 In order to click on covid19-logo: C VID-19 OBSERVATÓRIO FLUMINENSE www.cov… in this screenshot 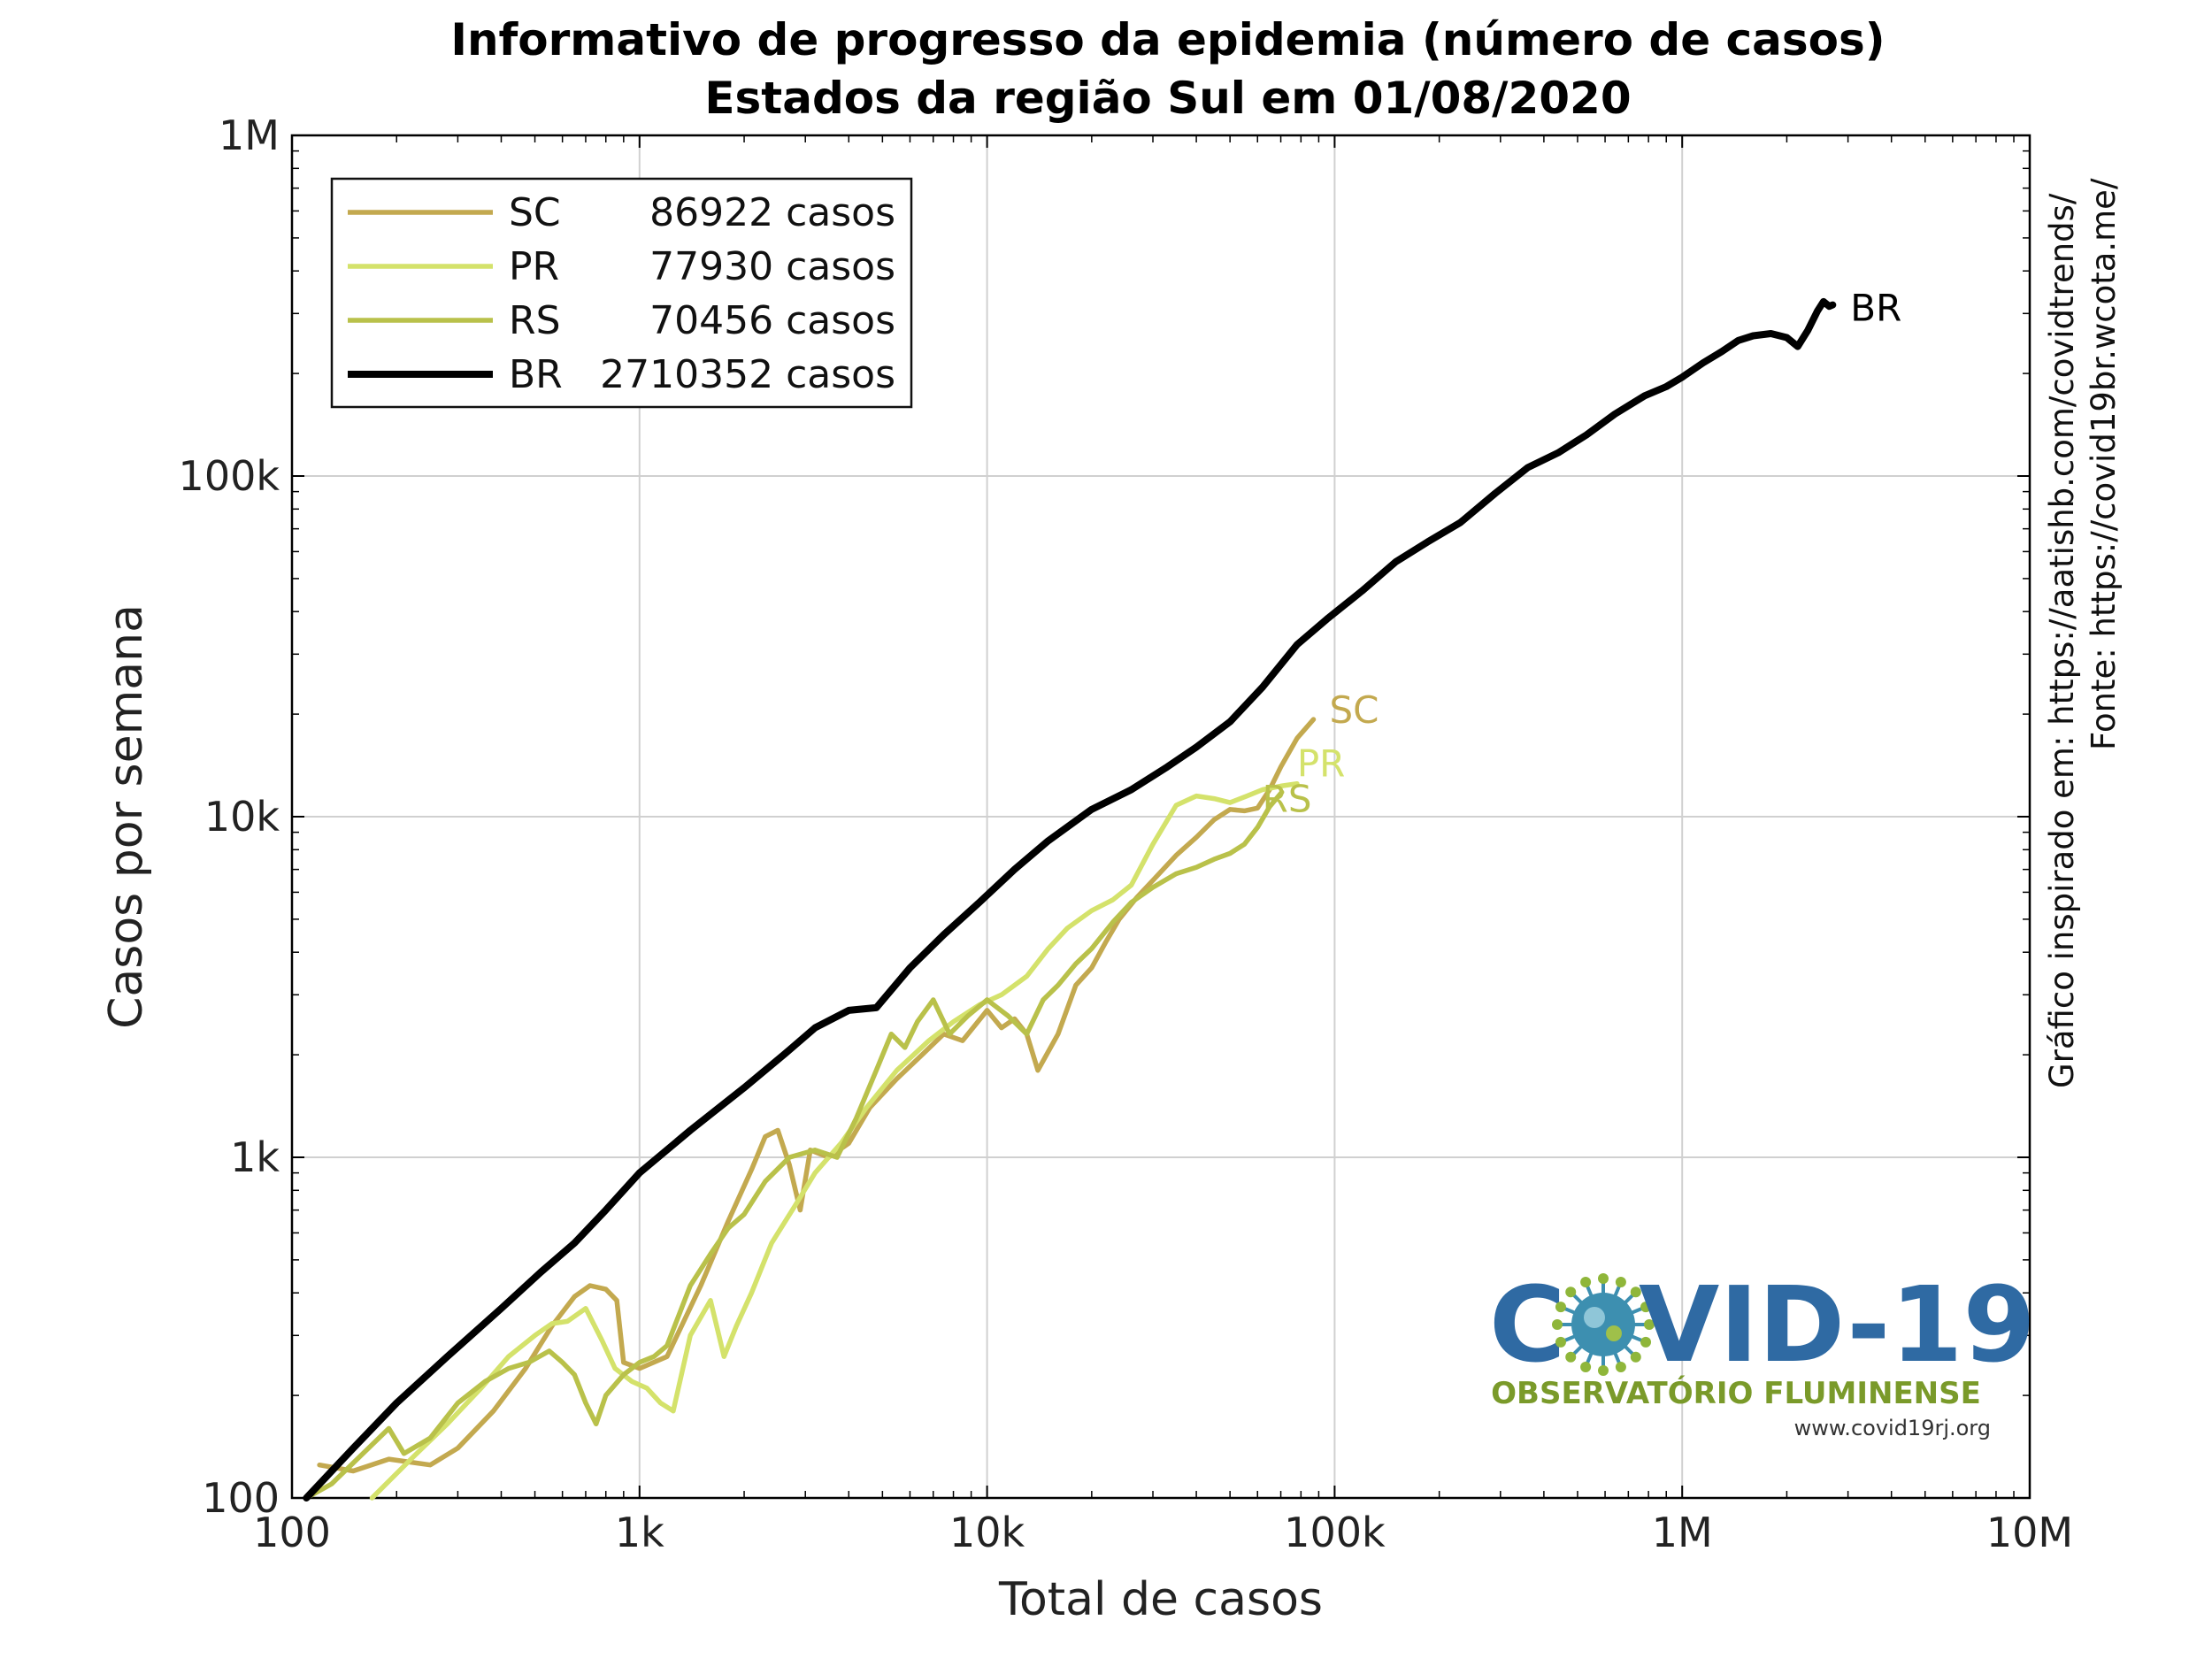, I will do `click(1763, 1351)`.